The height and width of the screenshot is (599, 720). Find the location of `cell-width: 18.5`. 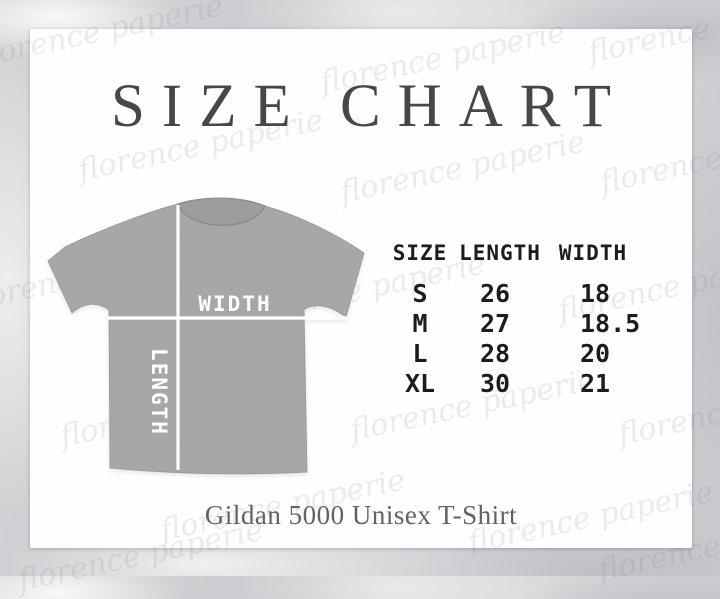

cell-width: 18.5 is located at coordinates (610, 323).